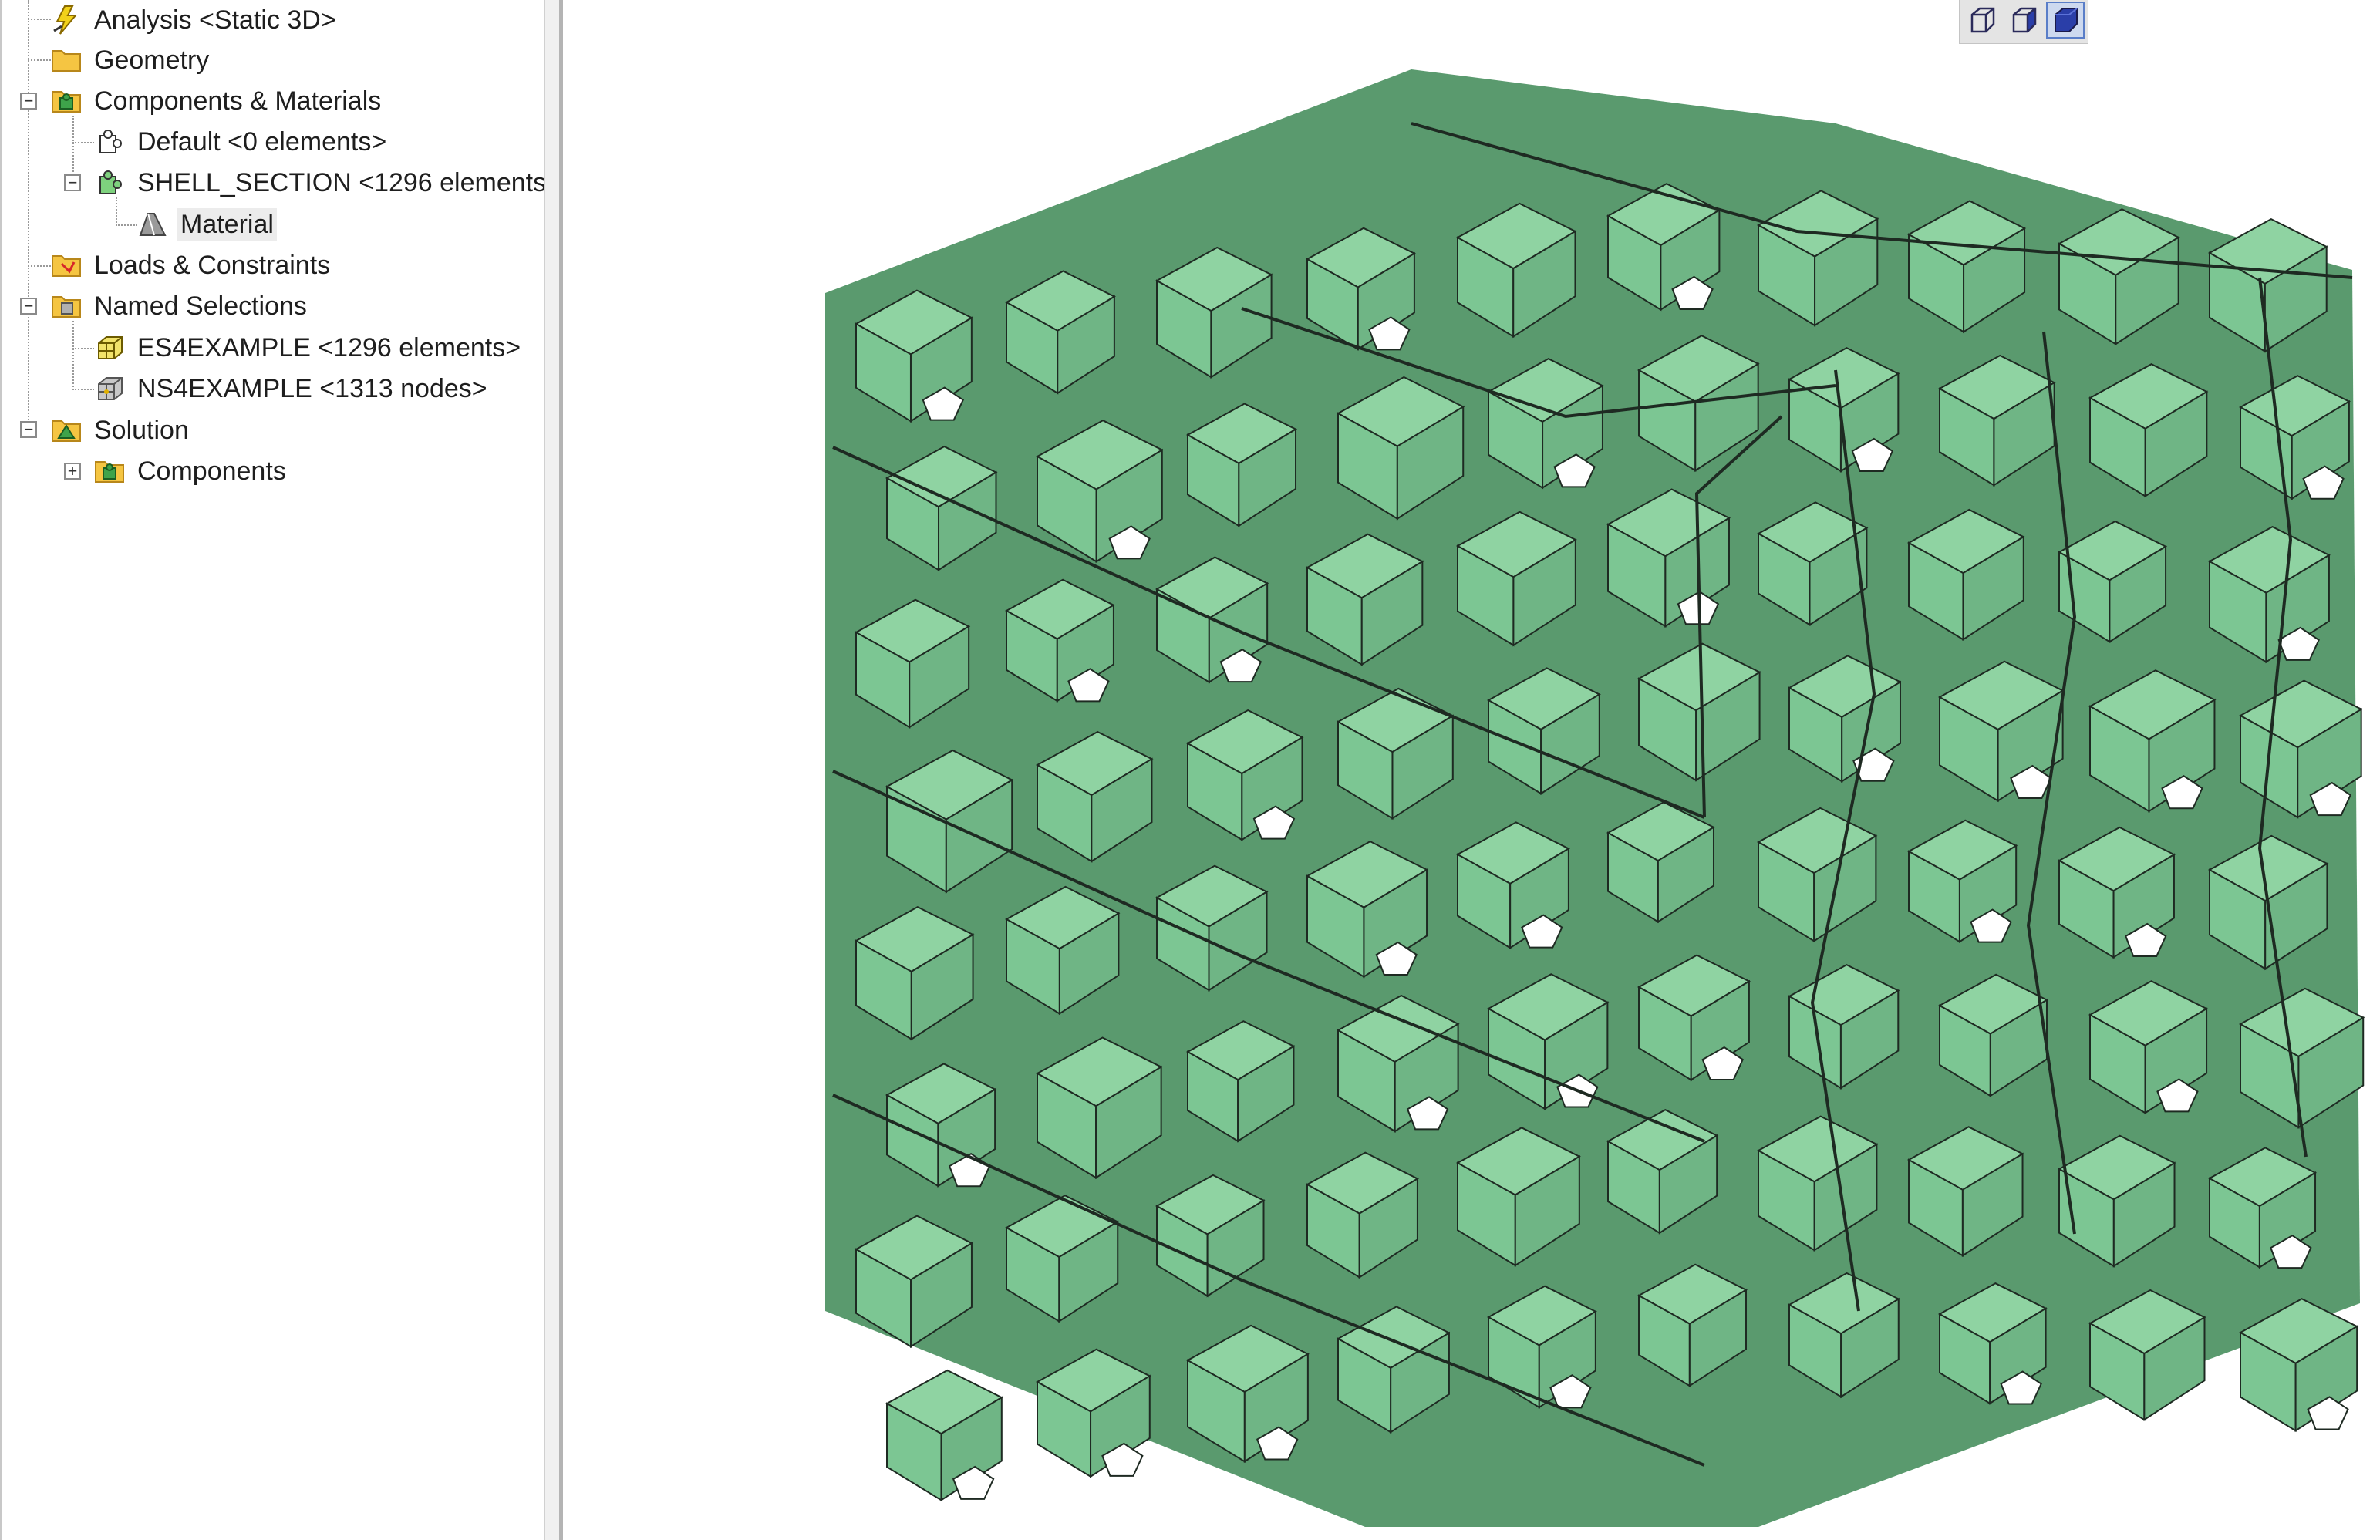 The image size is (2380, 1540). I want to click on tree-item-analysis: Analysis <Static 3D>, so click(195, 20).